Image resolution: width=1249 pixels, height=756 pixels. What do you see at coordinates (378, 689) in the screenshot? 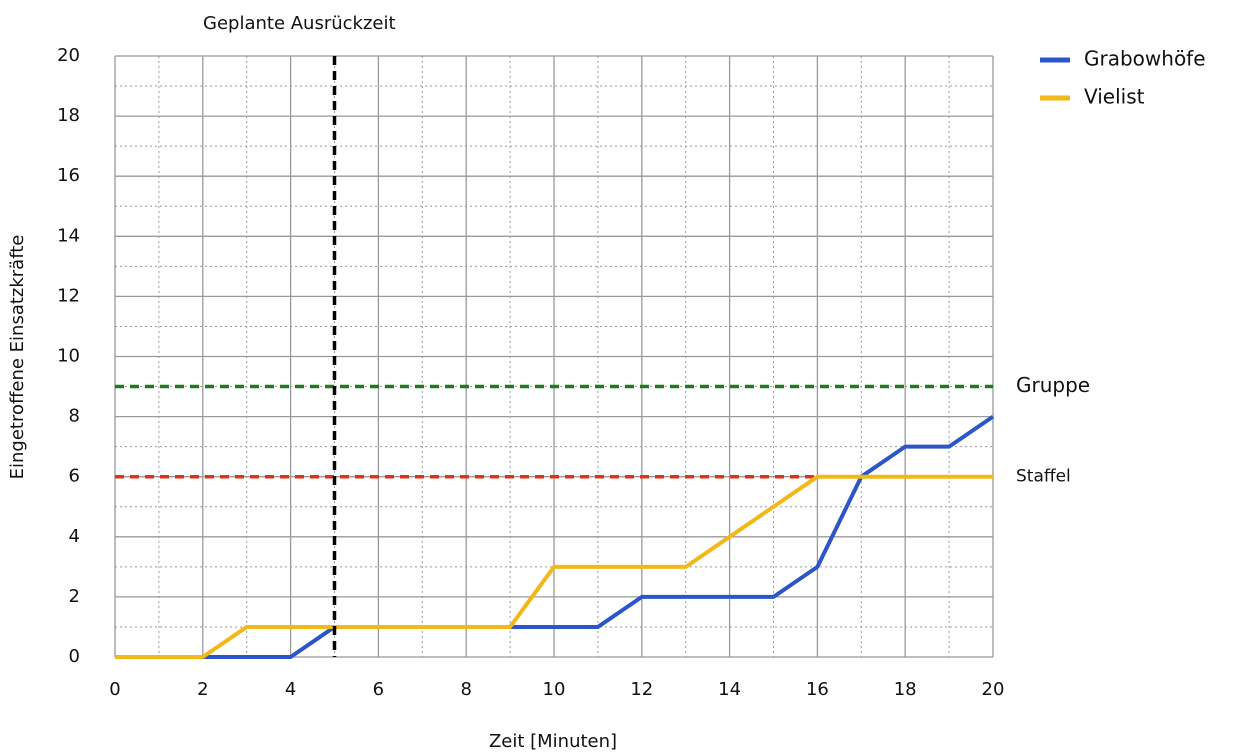
I see `x-tick-label: 6` at bounding box center [378, 689].